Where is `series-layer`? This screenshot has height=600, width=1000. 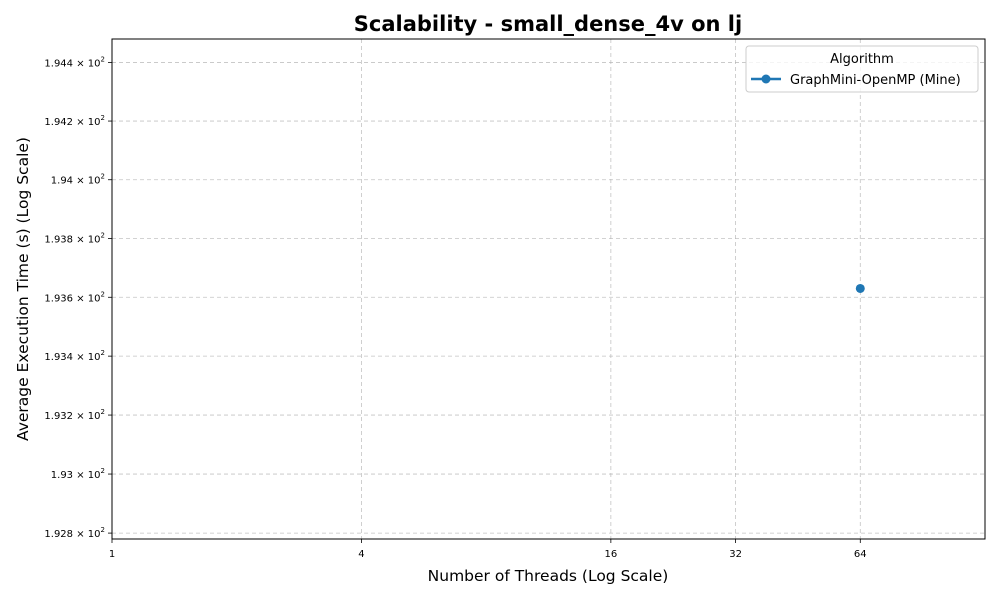
series-layer is located at coordinates (860, 288).